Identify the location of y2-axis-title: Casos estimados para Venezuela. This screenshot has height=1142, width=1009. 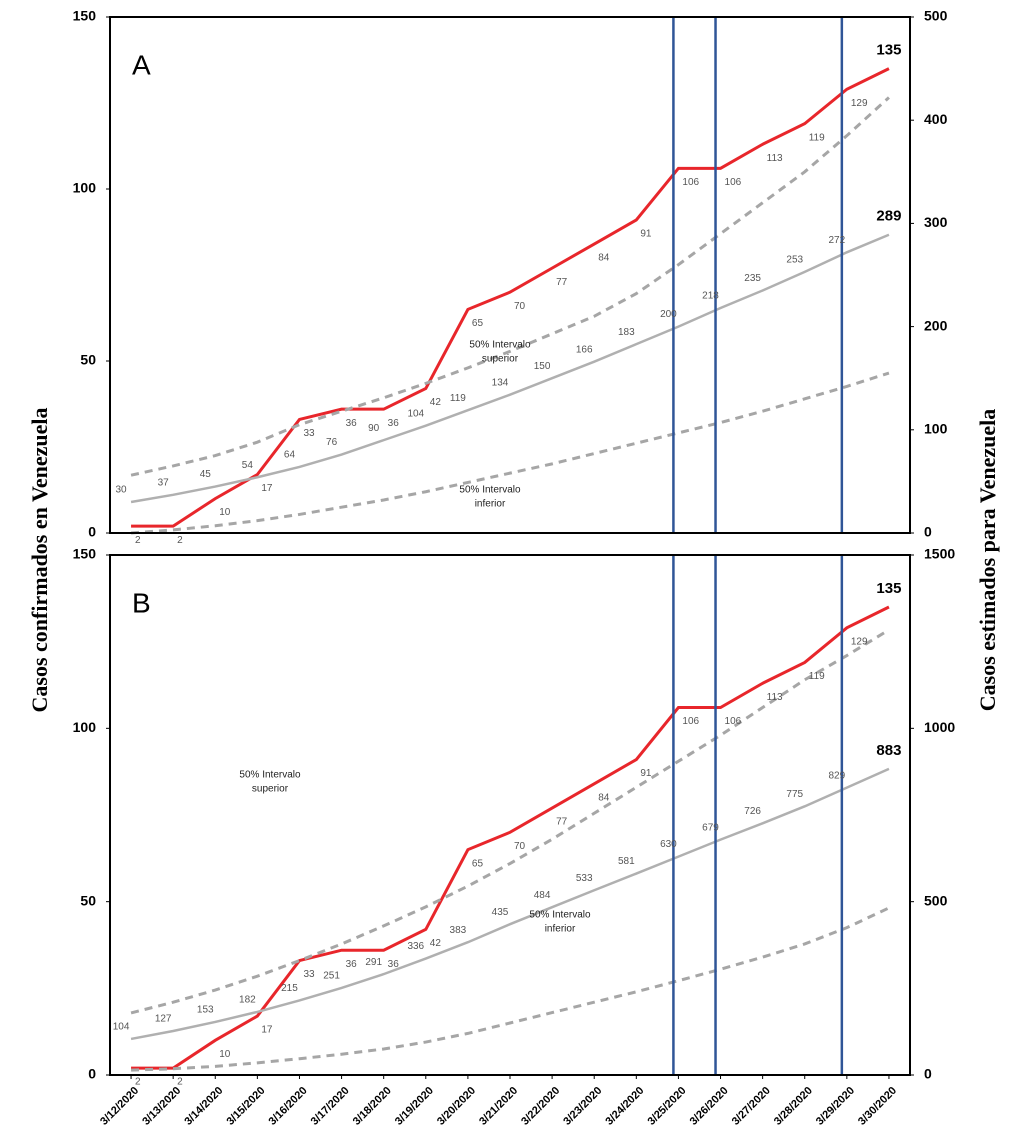
(987, 560).